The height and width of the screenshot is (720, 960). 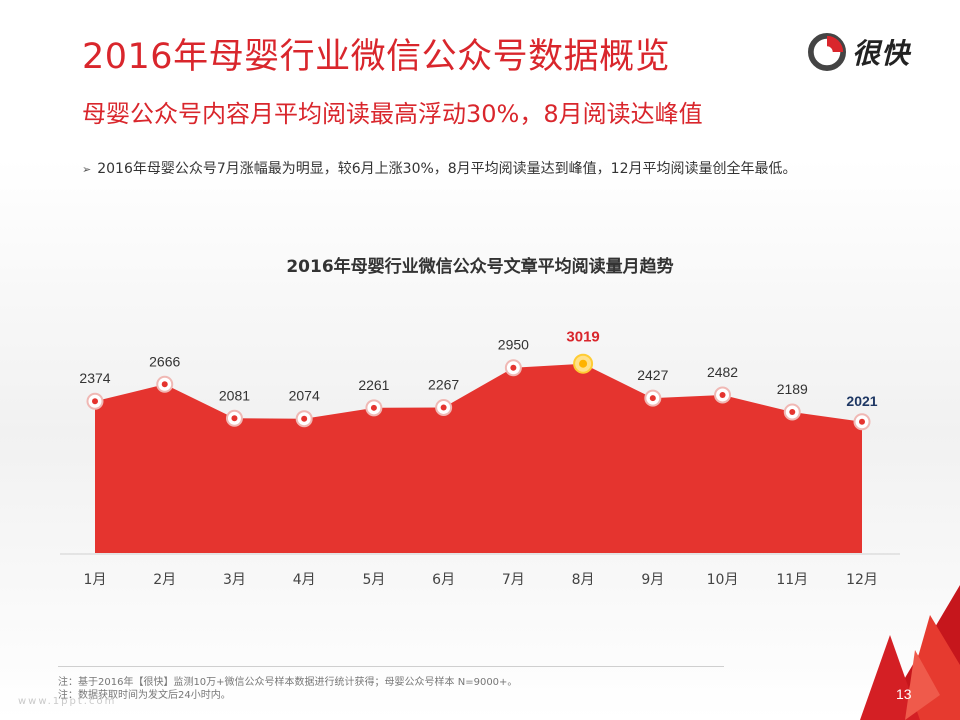 What do you see at coordinates (792, 389) in the screenshot?
I see `data-label-11: 2189` at bounding box center [792, 389].